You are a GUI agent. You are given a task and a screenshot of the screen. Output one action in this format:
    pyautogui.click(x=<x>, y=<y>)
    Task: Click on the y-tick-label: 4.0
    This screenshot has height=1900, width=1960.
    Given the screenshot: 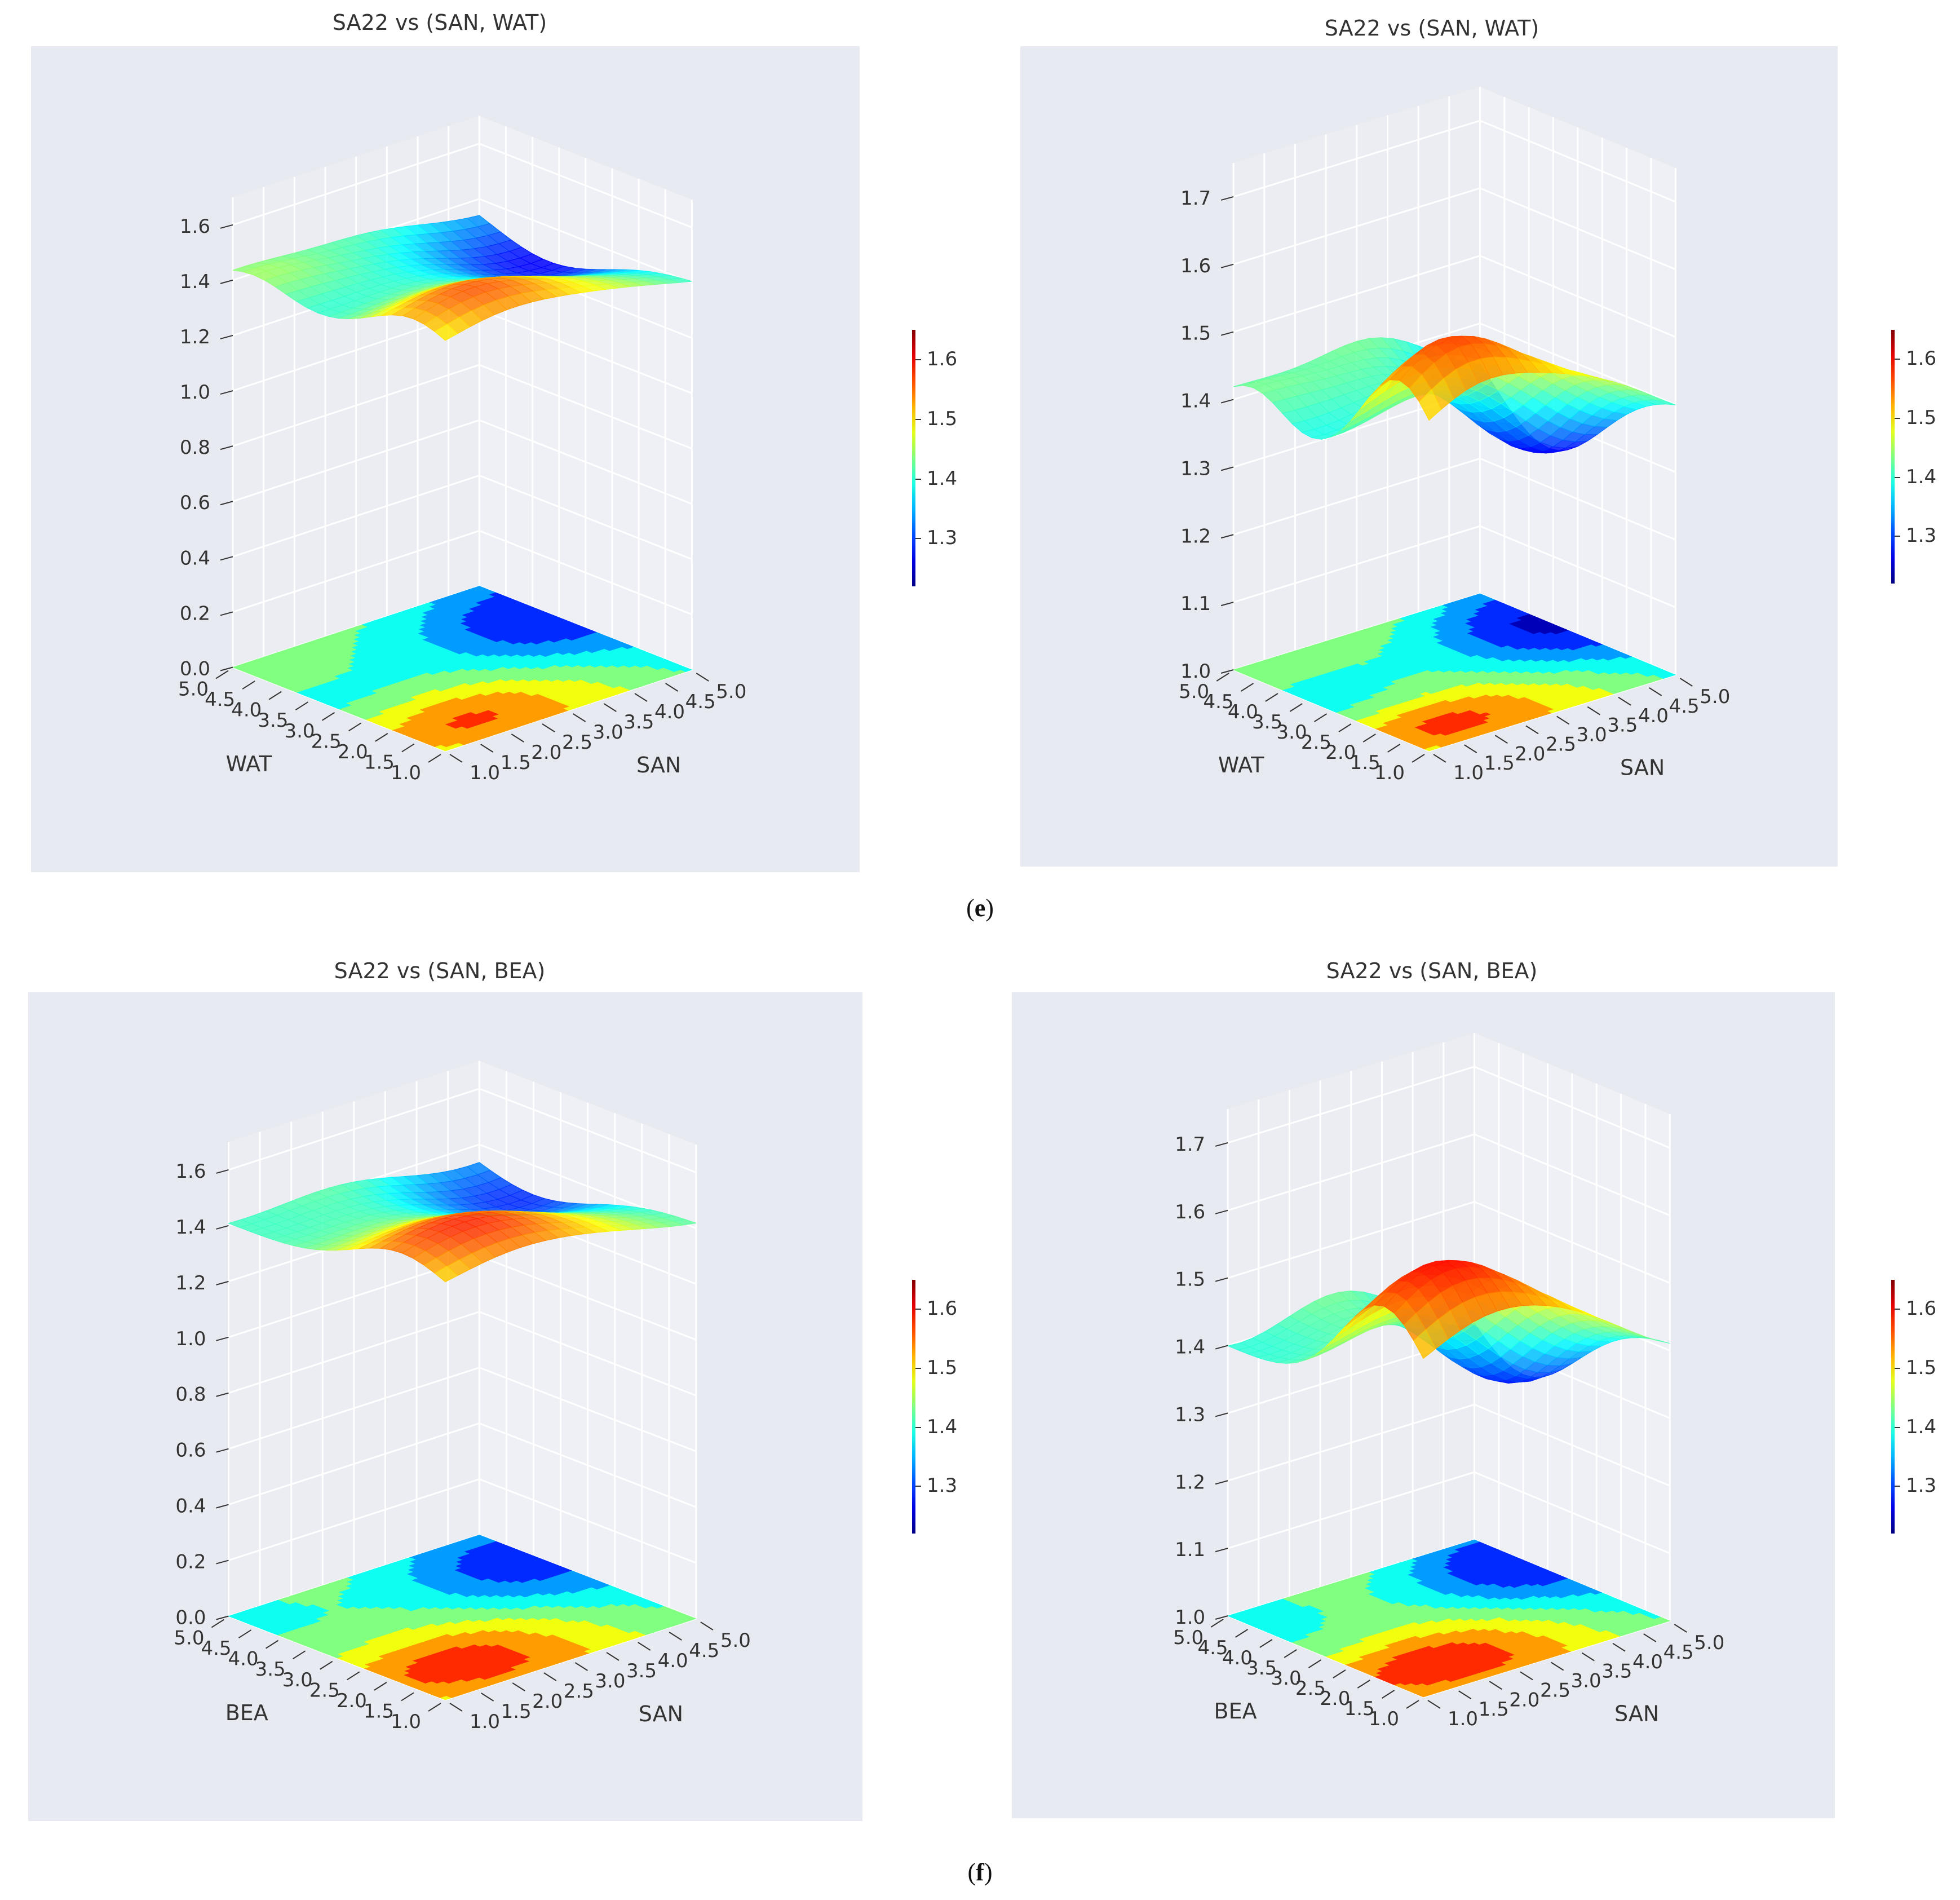 What is the action you would take?
    pyautogui.click(x=1653, y=716)
    